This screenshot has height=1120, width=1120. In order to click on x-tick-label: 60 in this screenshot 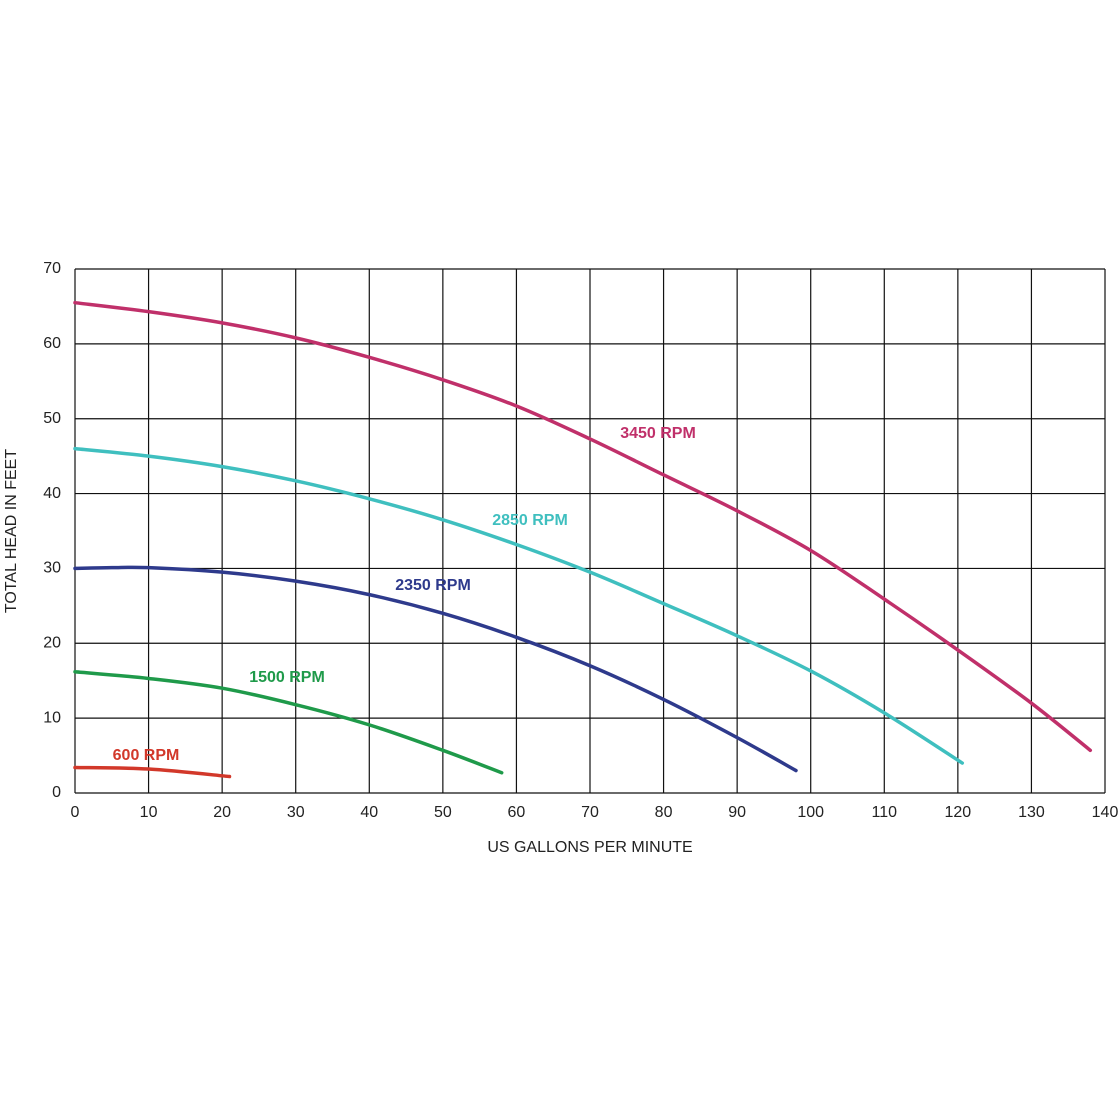, I will do `click(517, 812)`.